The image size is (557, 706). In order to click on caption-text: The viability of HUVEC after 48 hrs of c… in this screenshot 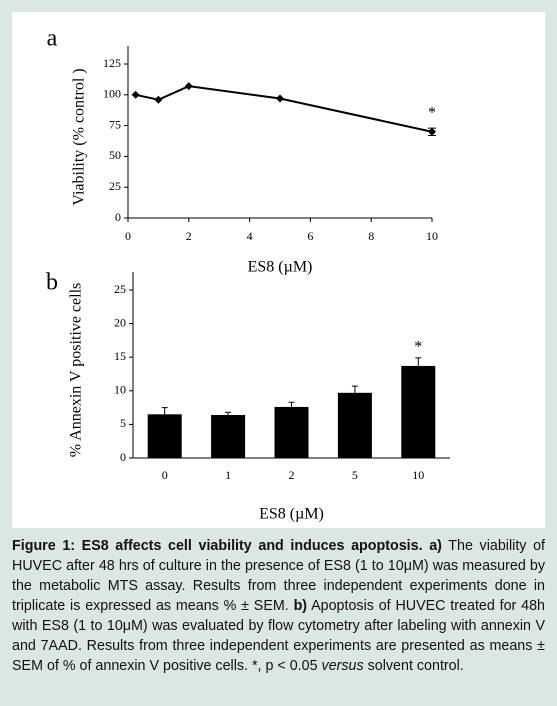, I will do `click(278, 576)`.